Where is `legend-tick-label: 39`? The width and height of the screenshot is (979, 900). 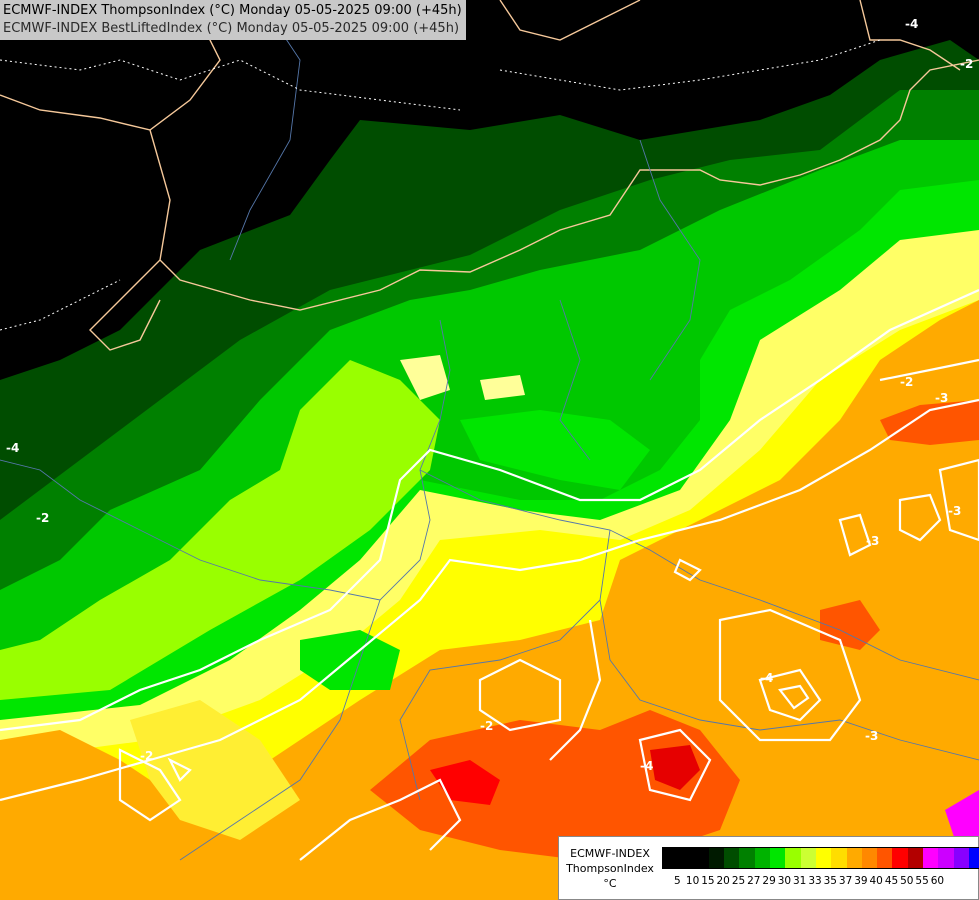
legend-tick-label: 39 is located at coordinates (861, 881).